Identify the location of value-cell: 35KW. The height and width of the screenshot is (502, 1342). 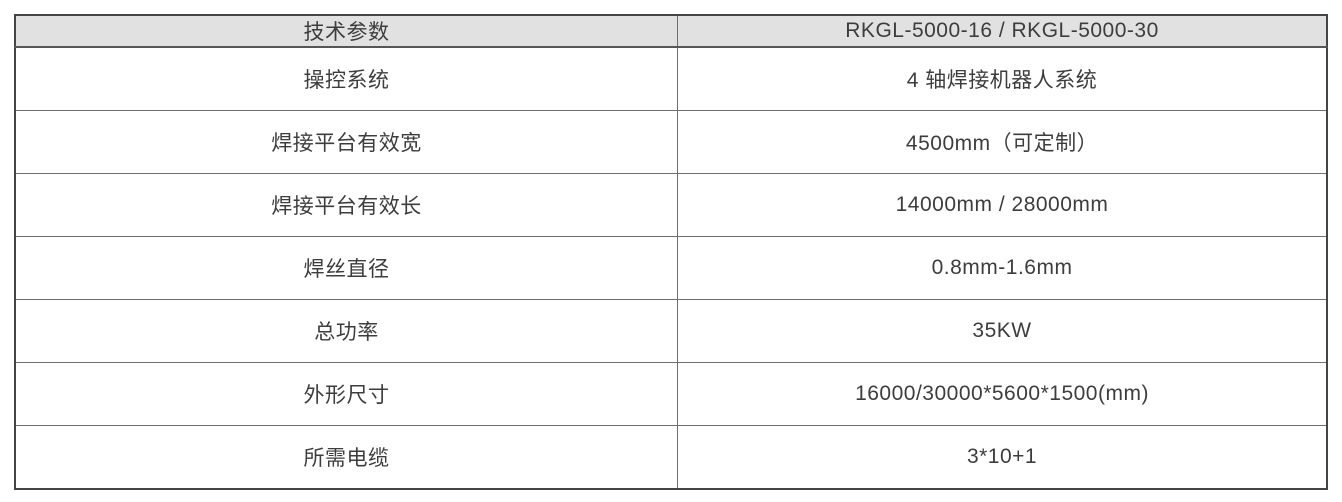
(1002, 330).